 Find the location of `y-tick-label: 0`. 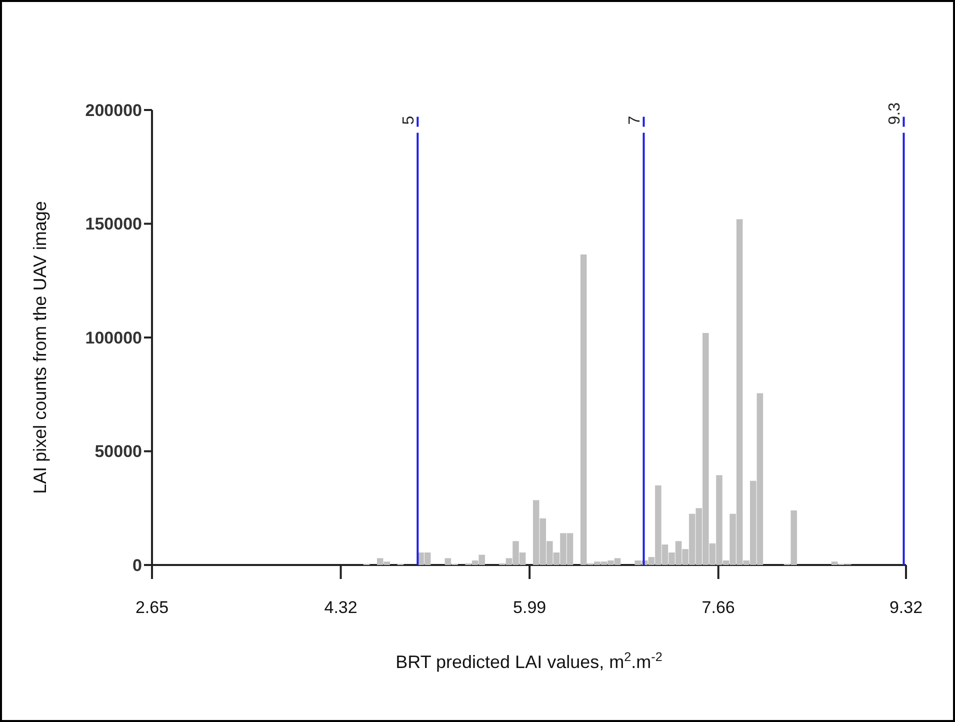

y-tick-label: 0 is located at coordinates (137, 565).